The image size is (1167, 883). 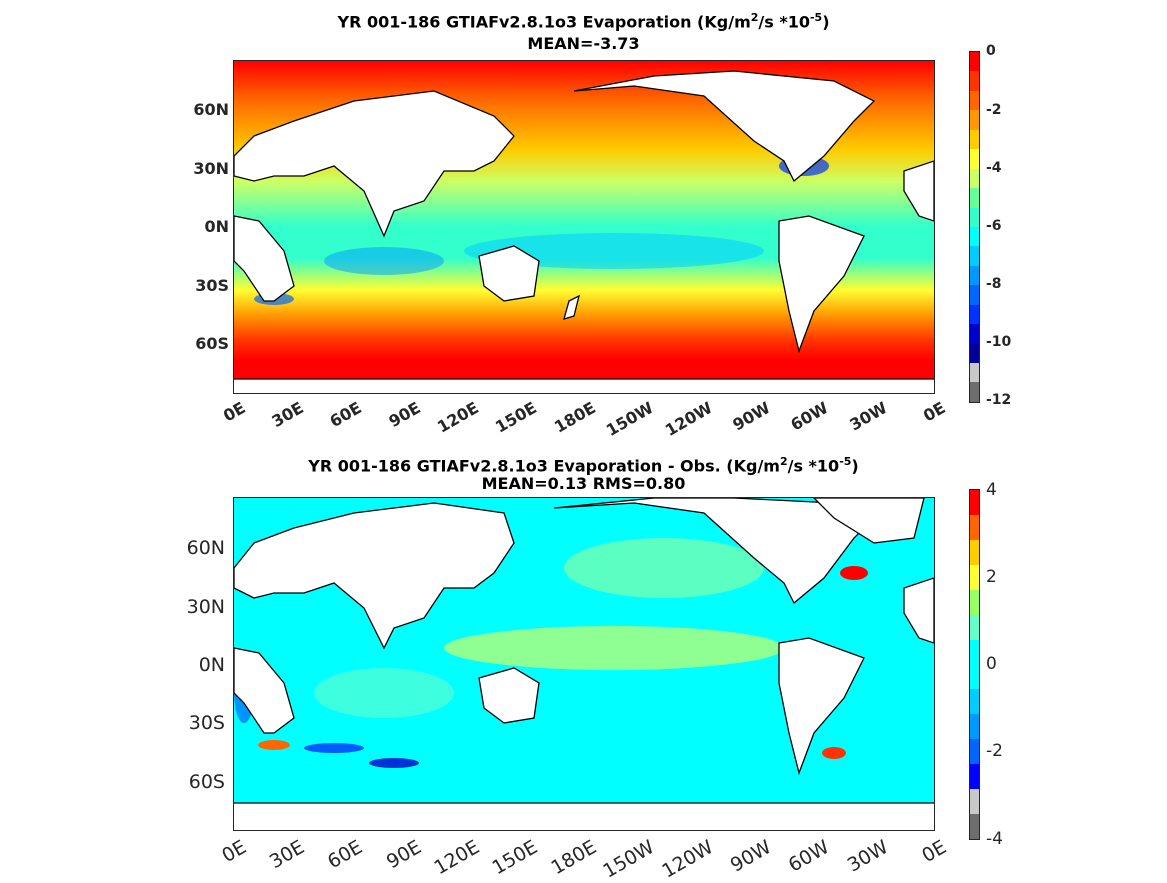 What do you see at coordinates (287, 415) in the screenshot?
I see `p1-lon-label: 30E` at bounding box center [287, 415].